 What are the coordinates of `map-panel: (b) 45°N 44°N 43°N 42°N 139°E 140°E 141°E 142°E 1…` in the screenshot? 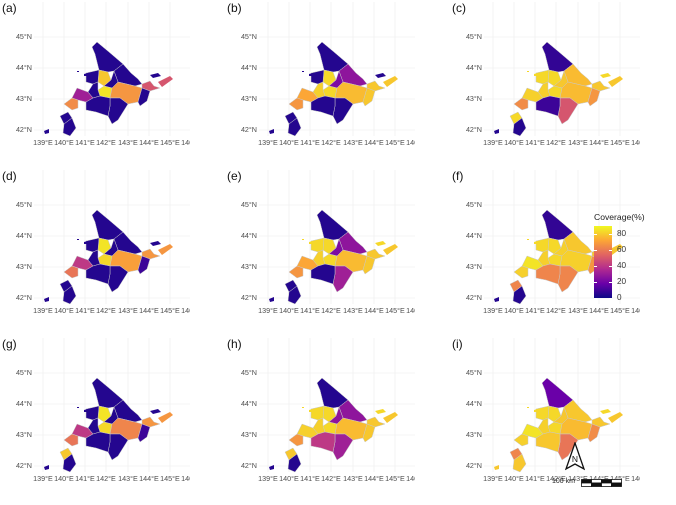 It's located at (320, 82).